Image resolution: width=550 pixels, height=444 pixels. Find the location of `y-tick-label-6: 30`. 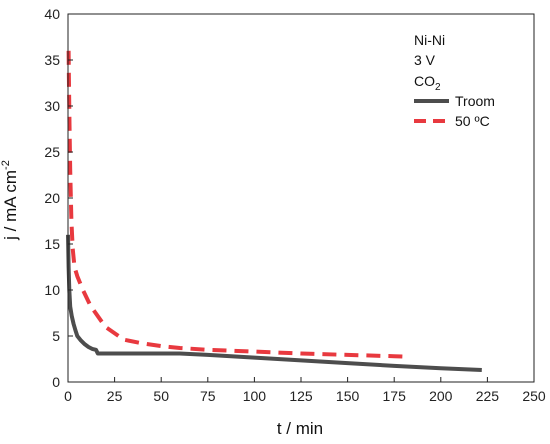

y-tick-label-6: 30 is located at coordinates (52, 106).